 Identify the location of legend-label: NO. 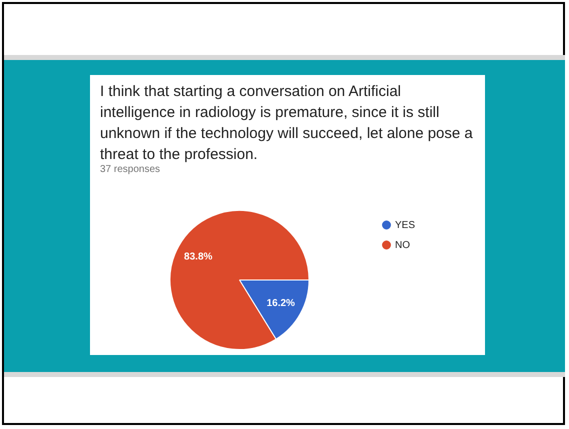
(402, 245).